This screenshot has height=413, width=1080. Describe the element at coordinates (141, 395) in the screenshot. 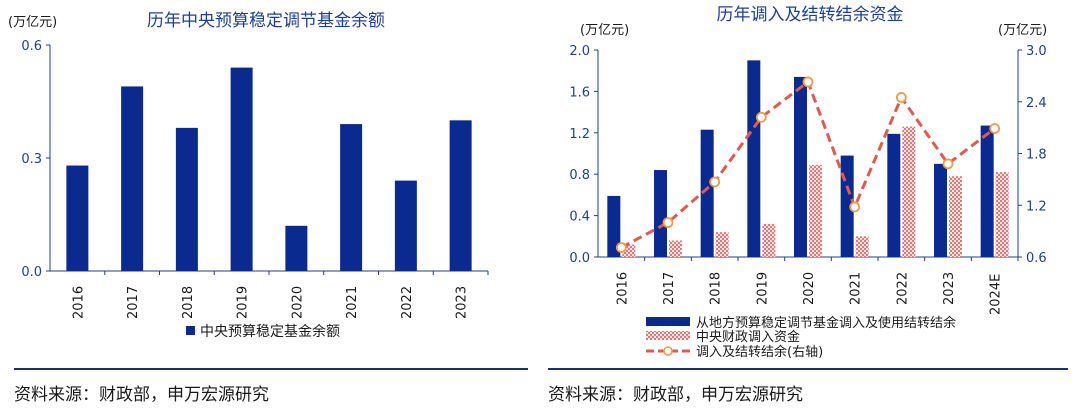

I see `left-source-text: 资料来源：财政部，申万宏源研究` at that location.